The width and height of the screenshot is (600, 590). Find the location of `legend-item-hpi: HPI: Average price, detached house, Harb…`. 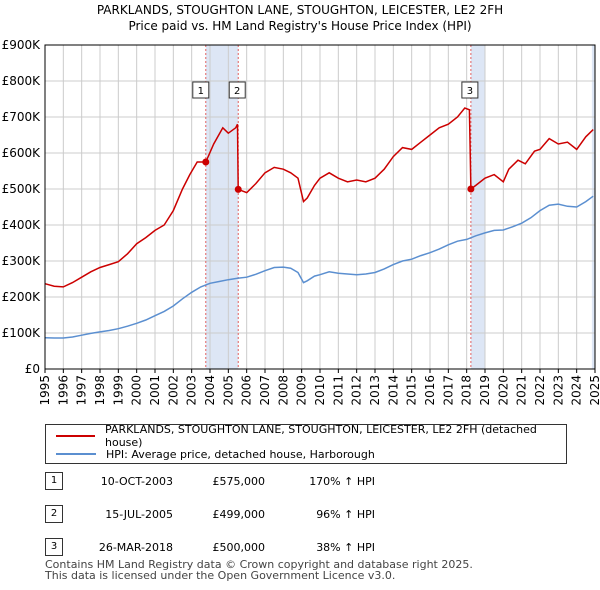

legend-item-hpi: HPI: Average price, detached house, Harb… is located at coordinates (210, 454).